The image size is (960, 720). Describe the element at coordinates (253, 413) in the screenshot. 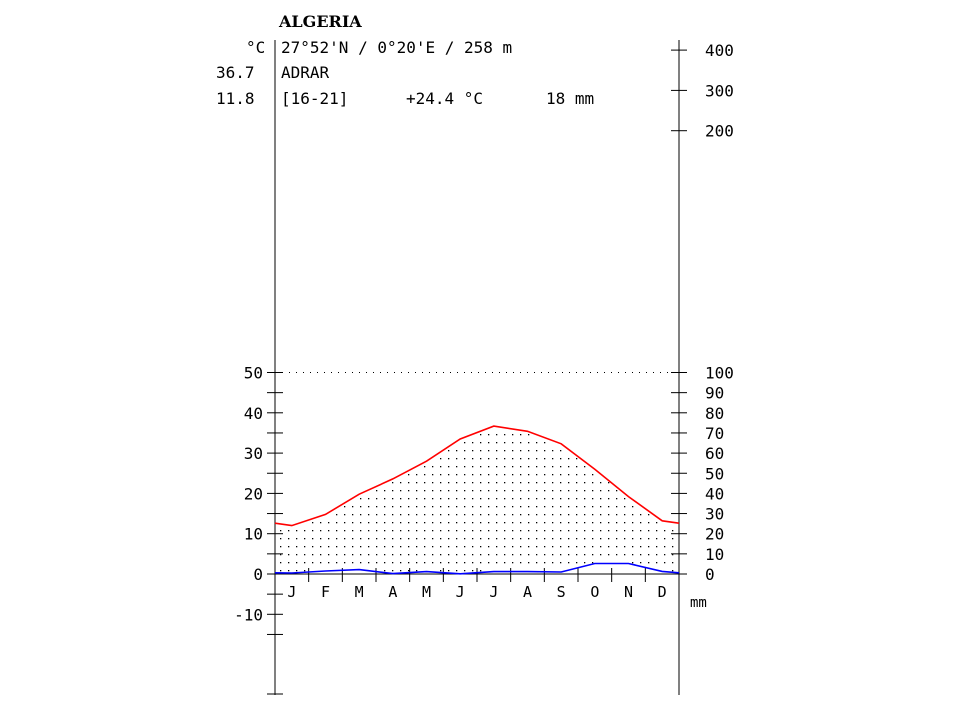

I see `left-tick-label: 40` at that location.